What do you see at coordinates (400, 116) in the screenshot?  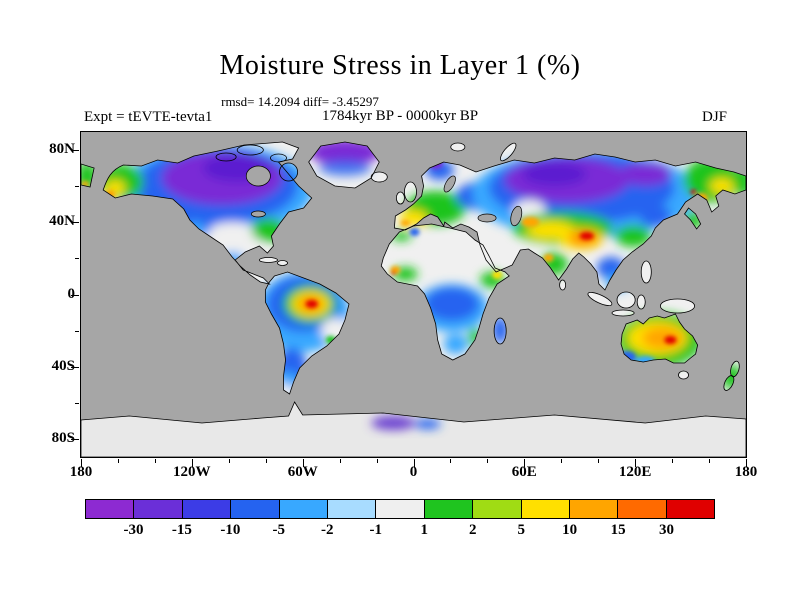 I see `period-line: 1784kyr BP - 0000kyr BP` at bounding box center [400, 116].